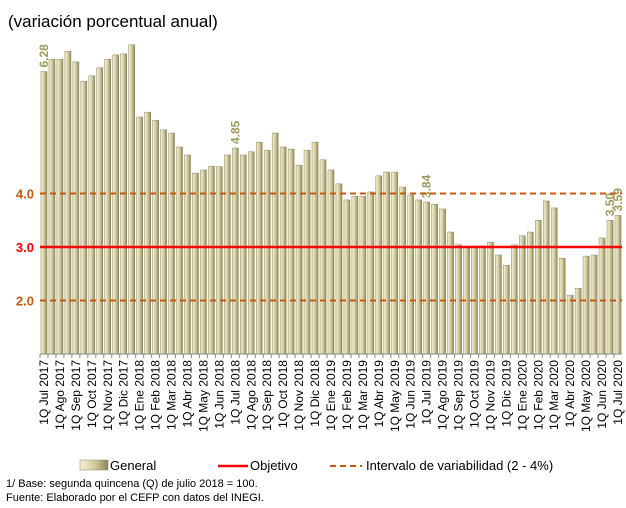 This screenshot has width=626, height=508. What do you see at coordinates (331, 395) in the screenshot?
I see `x-tick-label: 1Q Ene 2019` at bounding box center [331, 395].